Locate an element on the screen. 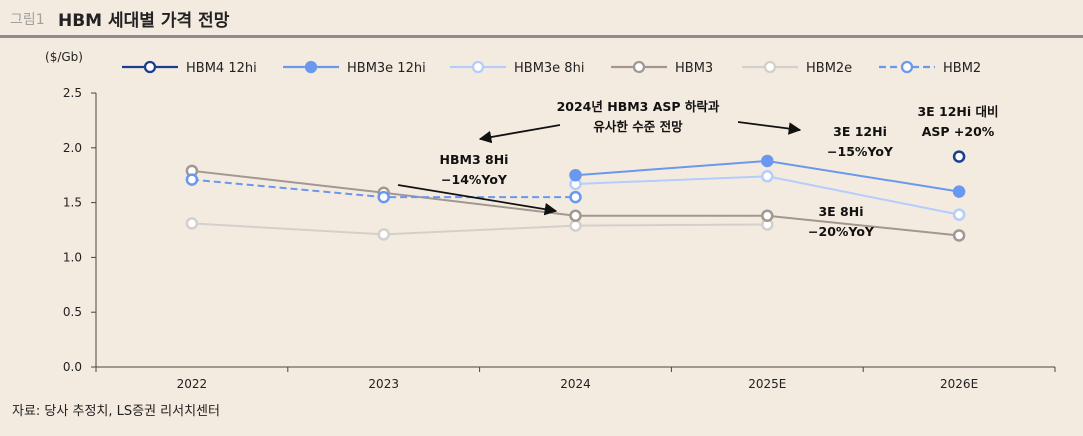 Image resolution: width=1083 pixels, height=436 pixels. annotation-text: HBM3 8Hi is located at coordinates (474, 159).